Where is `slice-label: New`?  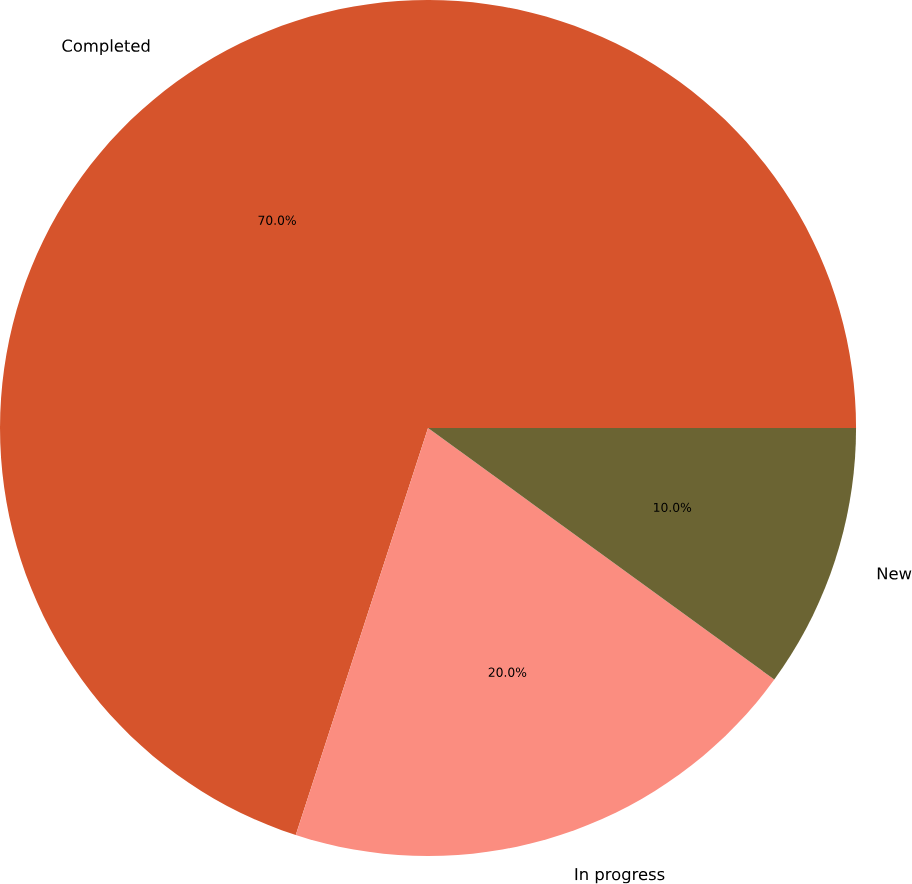 slice-label: New is located at coordinates (894, 573).